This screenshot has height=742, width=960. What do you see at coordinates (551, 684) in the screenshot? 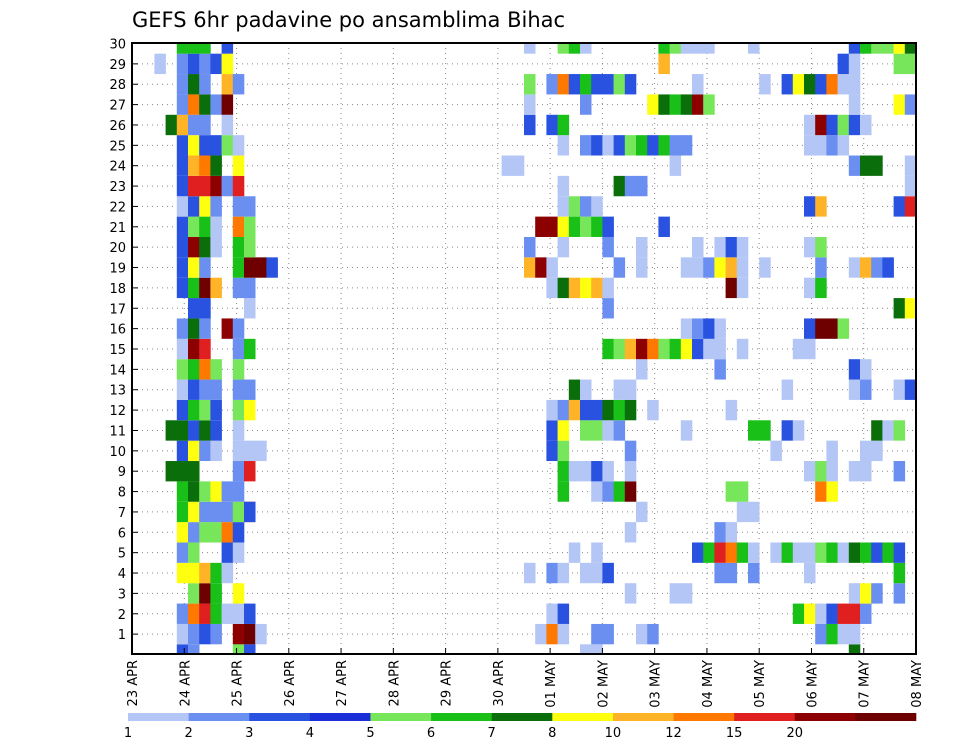
I see `x-tick-label: 01 MAY` at bounding box center [551, 684].